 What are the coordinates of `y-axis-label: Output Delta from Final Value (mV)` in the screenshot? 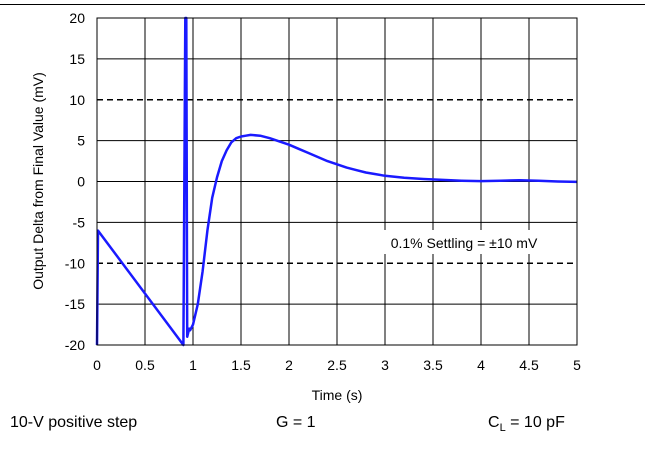 It's located at (38, 181).